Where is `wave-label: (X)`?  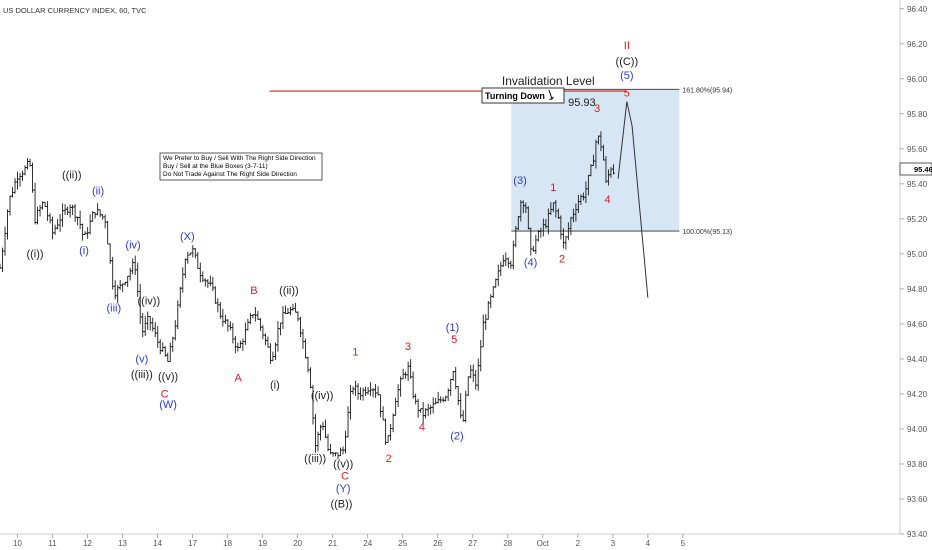
wave-label: (X) is located at coordinates (187, 237).